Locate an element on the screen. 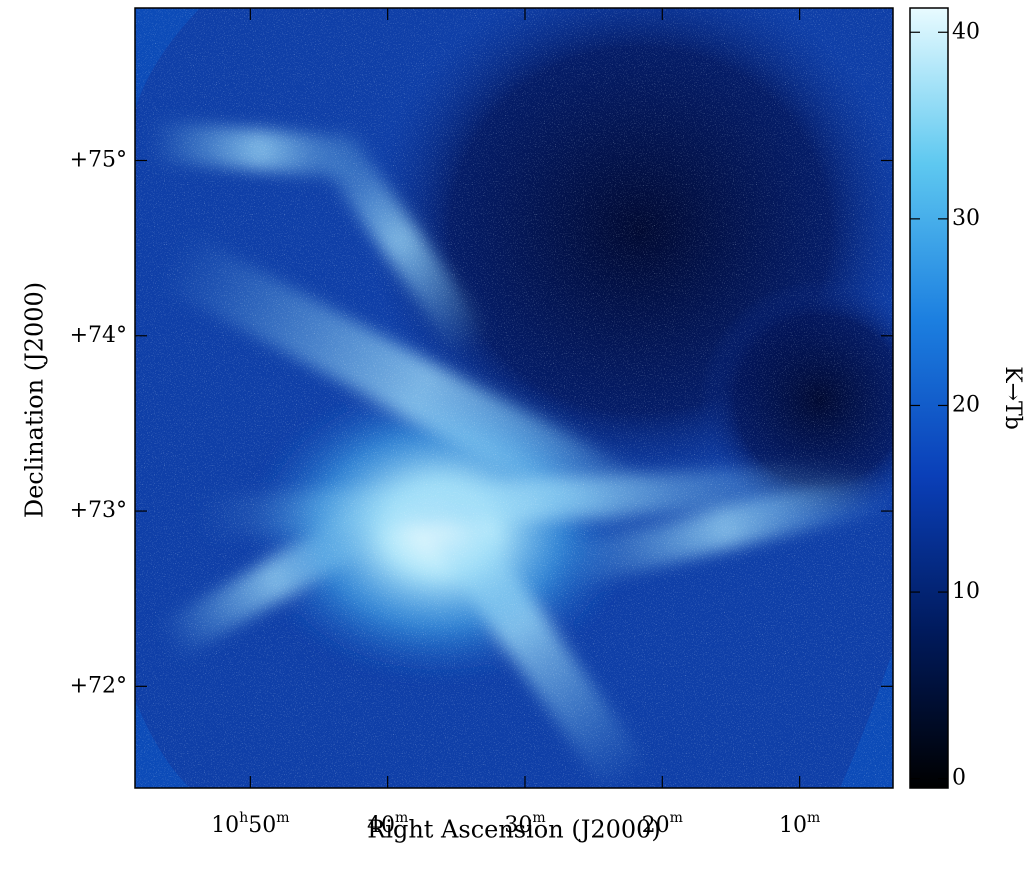  y-tick-label: +74° is located at coordinates (98, 335).